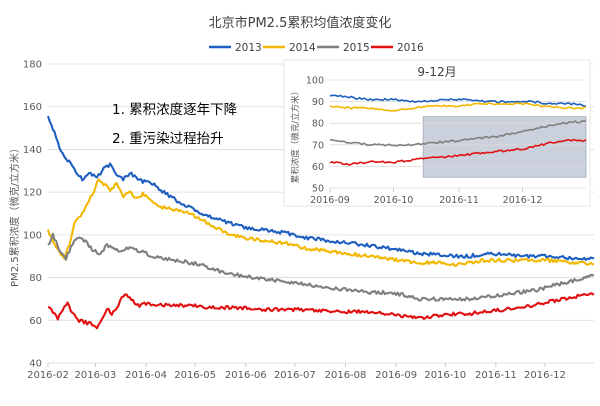 The height and width of the screenshot is (406, 600). Describe the element at coordinates (356, 48) in the screenshot. I see `legend-label: 2015` at that location.